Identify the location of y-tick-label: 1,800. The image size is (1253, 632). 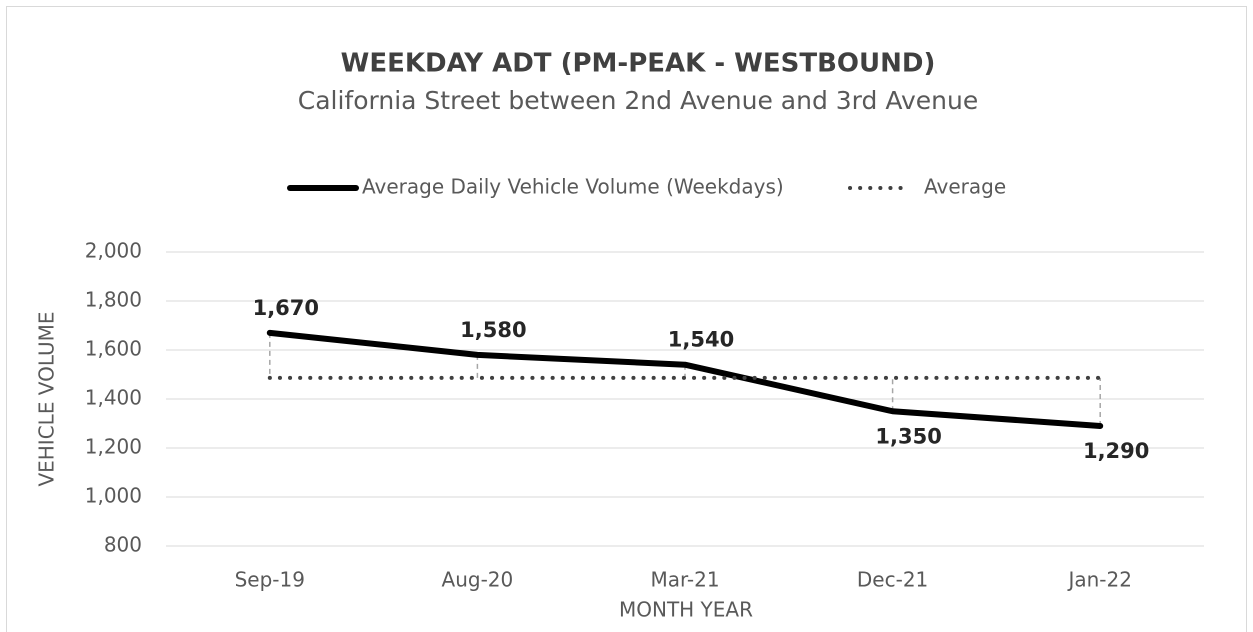
(113, 300).